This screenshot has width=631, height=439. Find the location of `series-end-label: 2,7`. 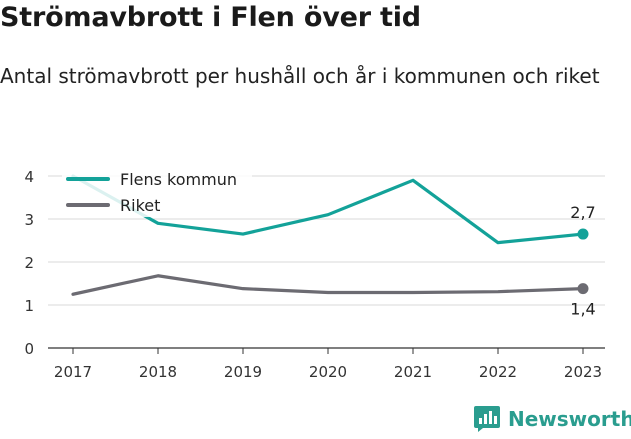

series-end-label: 2,7 is located at coordinates (582, 212).